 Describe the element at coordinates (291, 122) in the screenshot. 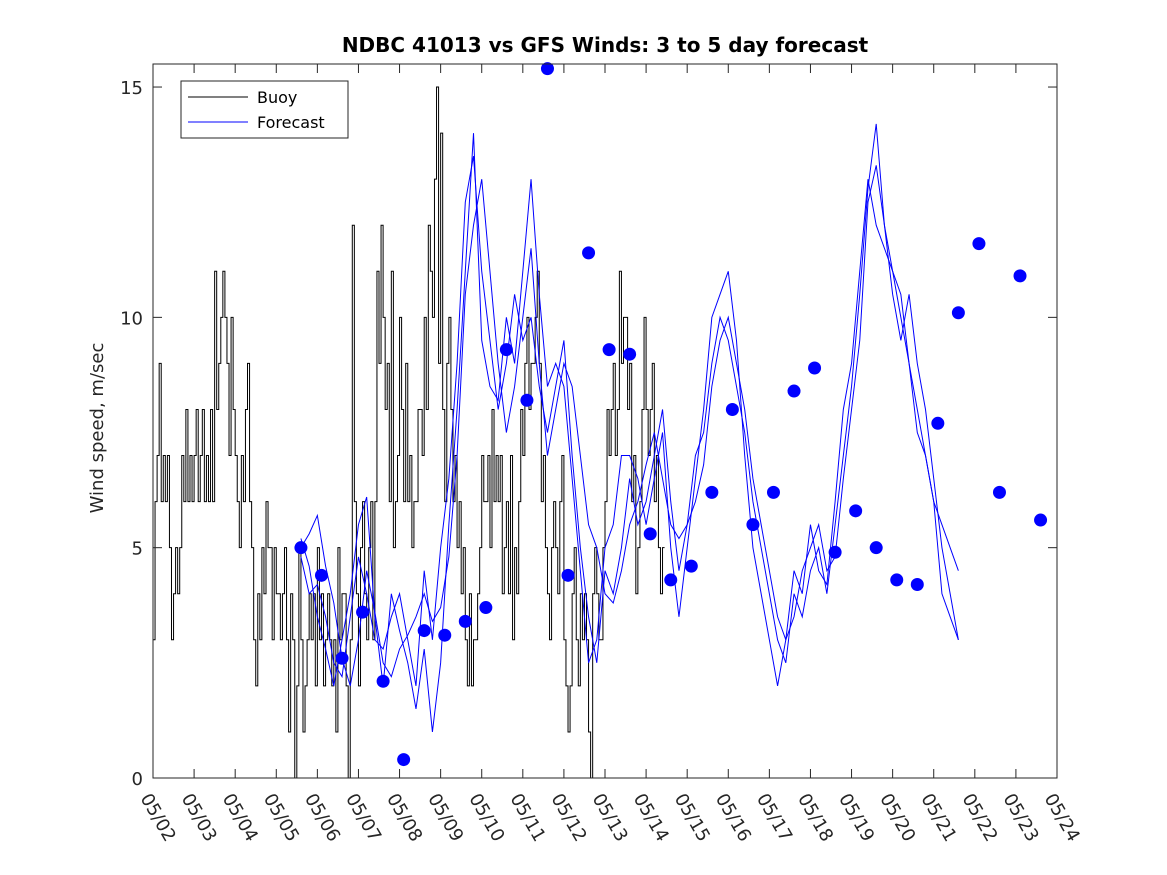

I see `legend-forecast-label: Forecast` at that location.